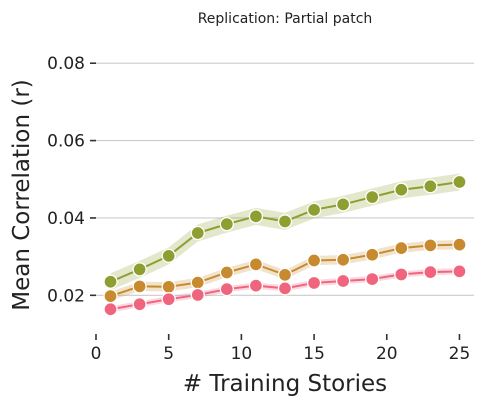  Describe the element at coordinates (242, 354) in the screenshot. I see `x-tick-label: 10` at that location.